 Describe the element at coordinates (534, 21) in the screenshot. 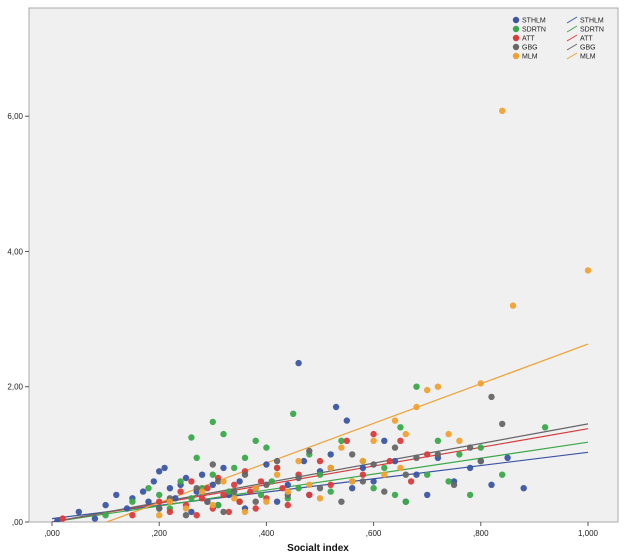

I see `legend-marker-label-sthlm: STHLM` at that location.